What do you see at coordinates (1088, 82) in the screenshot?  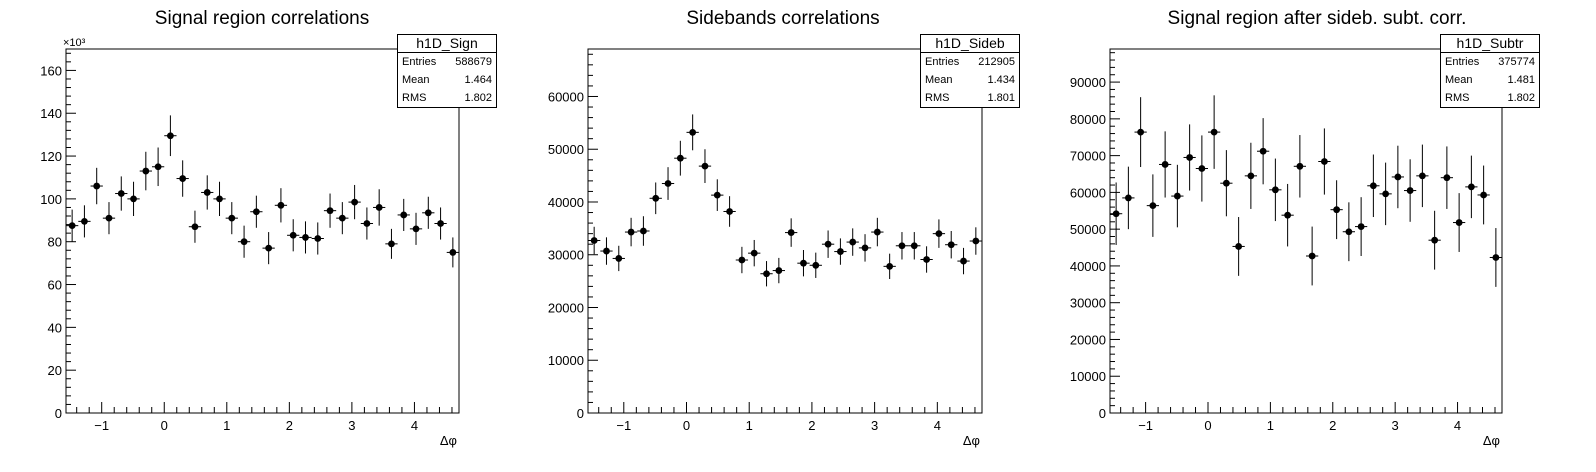 I see `y-tick-label: 90000` at bounding box center [1088, 82].